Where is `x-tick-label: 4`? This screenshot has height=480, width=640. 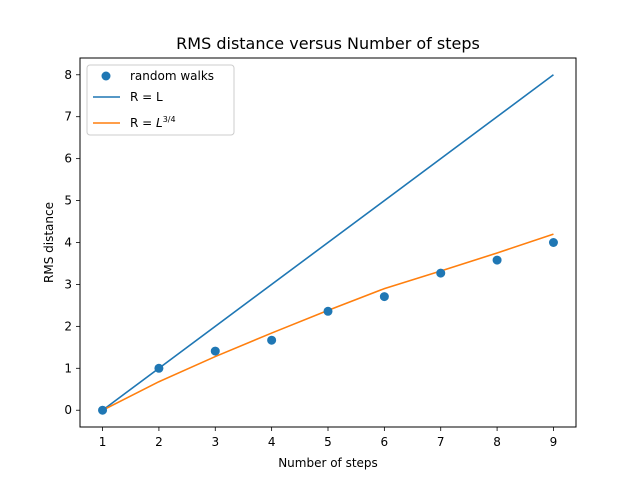
x-tick-label: 4 is located at coordinates (272, 442).